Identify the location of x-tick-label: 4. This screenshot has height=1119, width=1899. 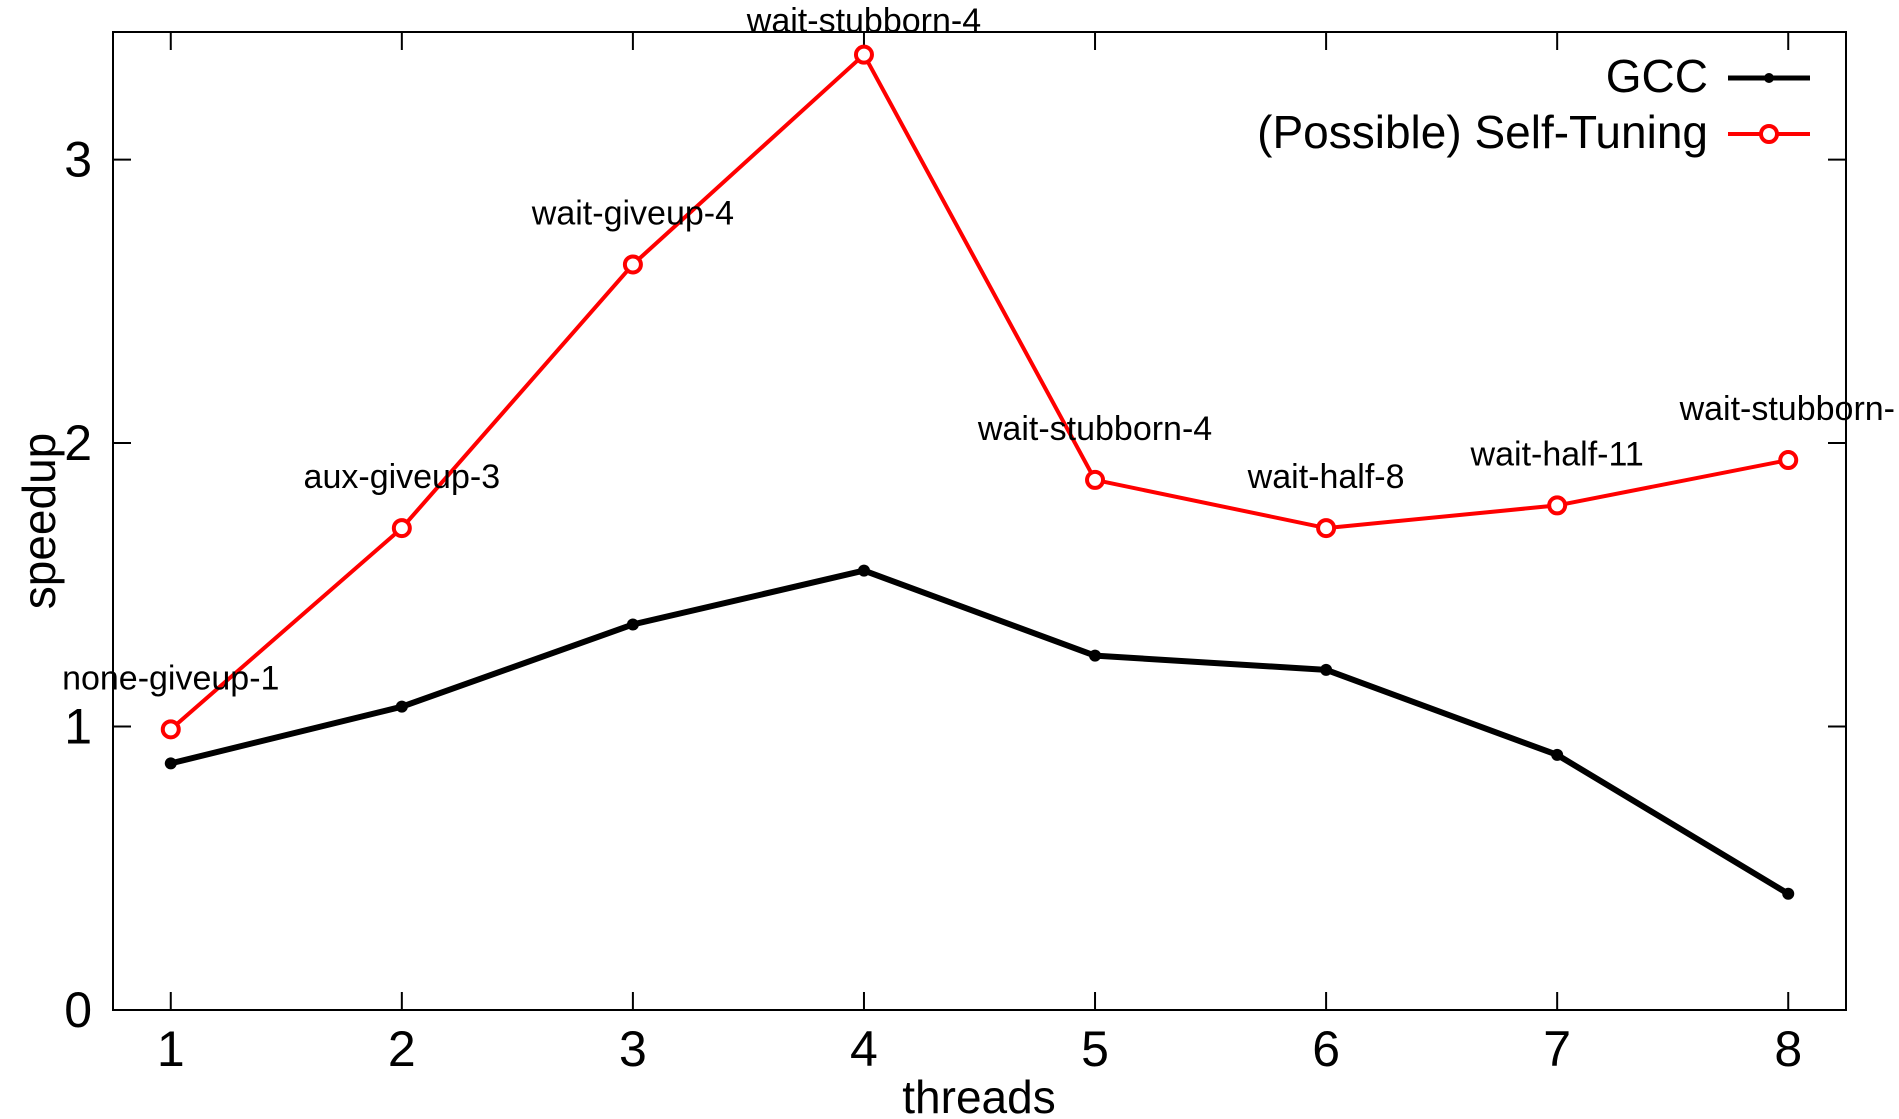
(864, 1049).